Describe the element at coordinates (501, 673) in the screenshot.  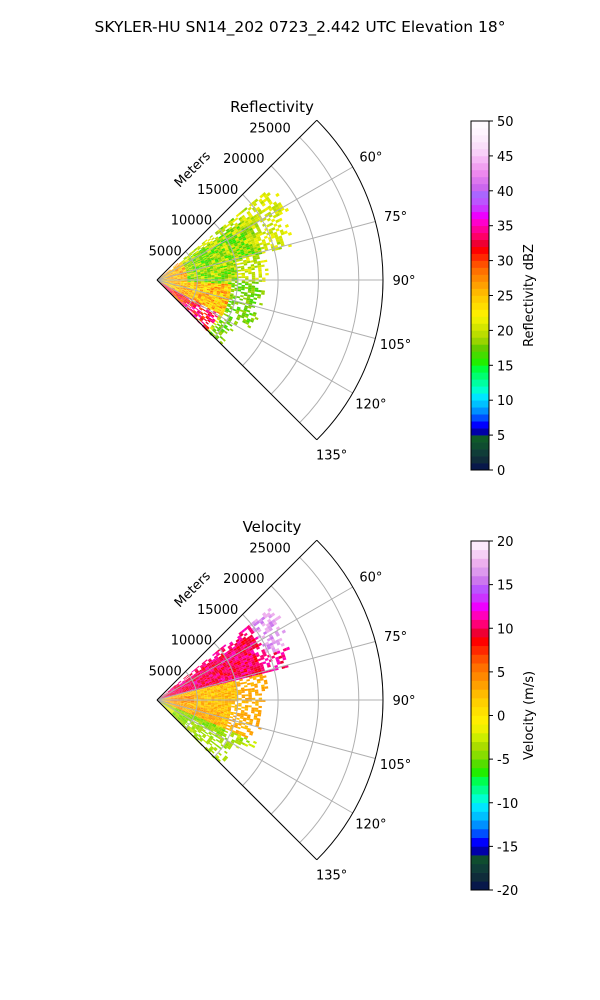
I see `colorbar-tick-label: 5` at that location.